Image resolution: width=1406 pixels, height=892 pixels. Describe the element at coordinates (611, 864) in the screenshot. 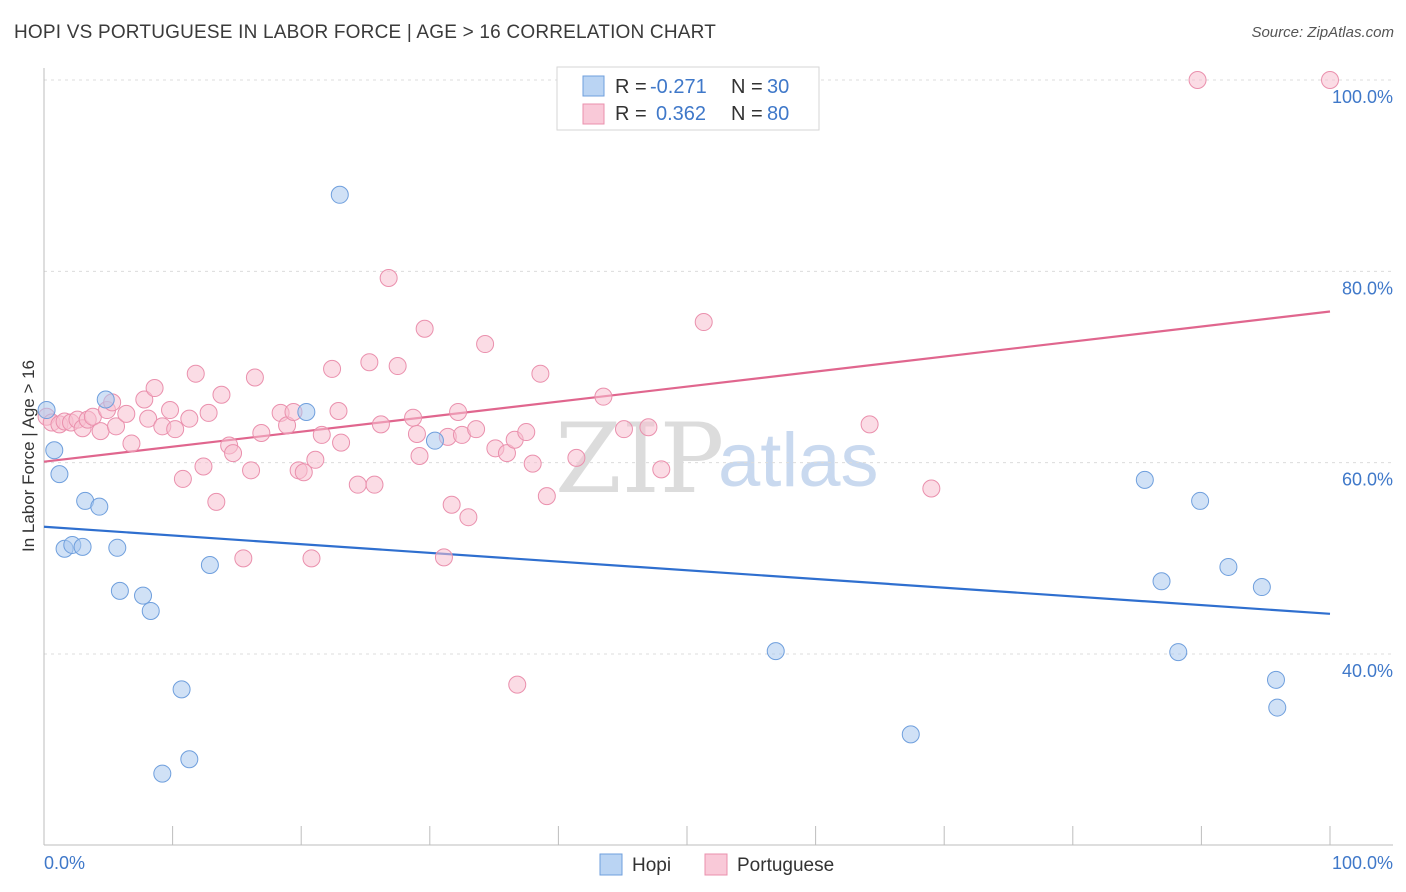

I see `bottom-legend-swatch-hopi` at that location.